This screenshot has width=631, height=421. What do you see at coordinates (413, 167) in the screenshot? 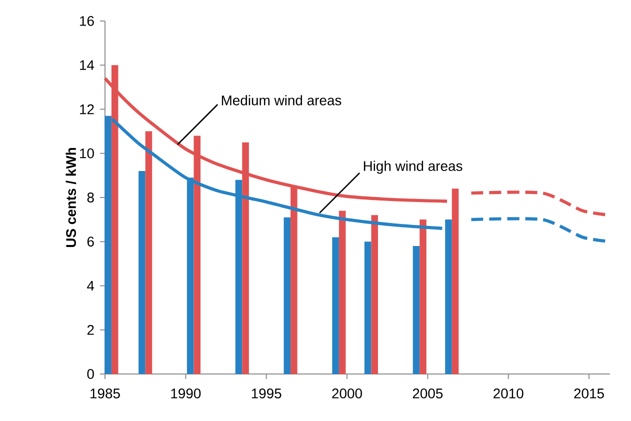
I see `annotation: High wind areas` at bounding box center [413, 167].